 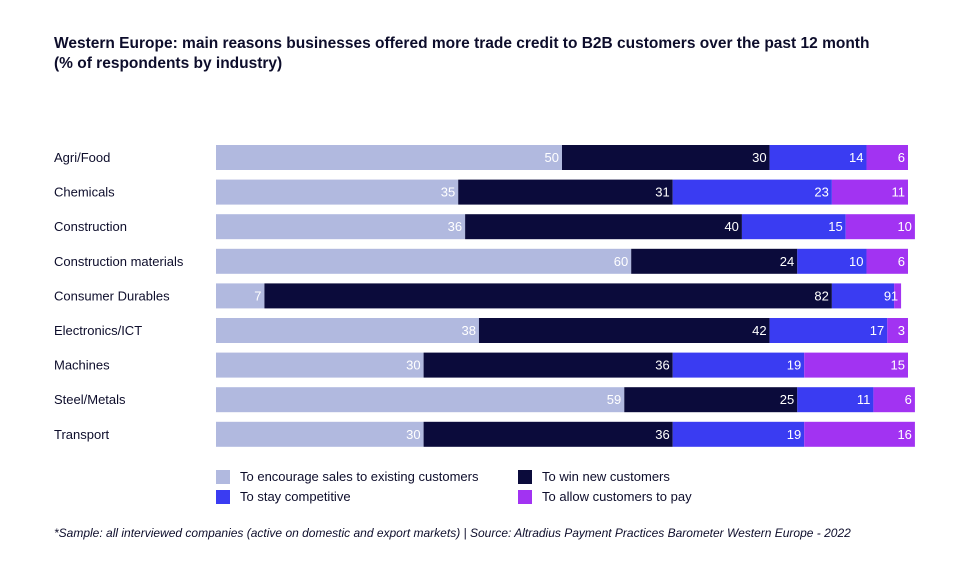 I want to click on bar-segment-transport-to-encourage-sales-to-existing-customers, so click(x=320, y=434).